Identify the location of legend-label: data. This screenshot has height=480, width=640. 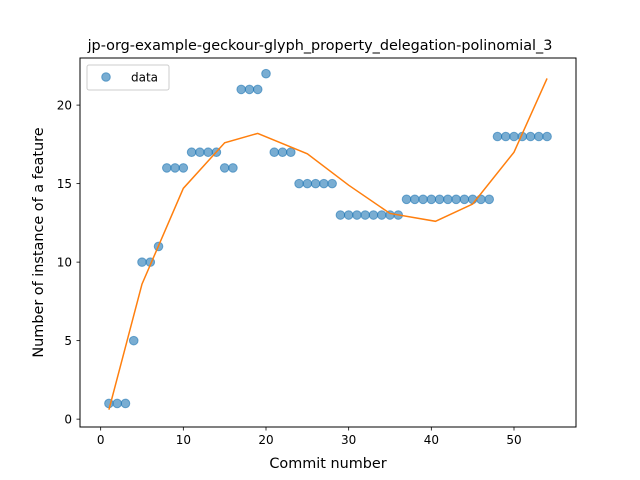
(144, 78).